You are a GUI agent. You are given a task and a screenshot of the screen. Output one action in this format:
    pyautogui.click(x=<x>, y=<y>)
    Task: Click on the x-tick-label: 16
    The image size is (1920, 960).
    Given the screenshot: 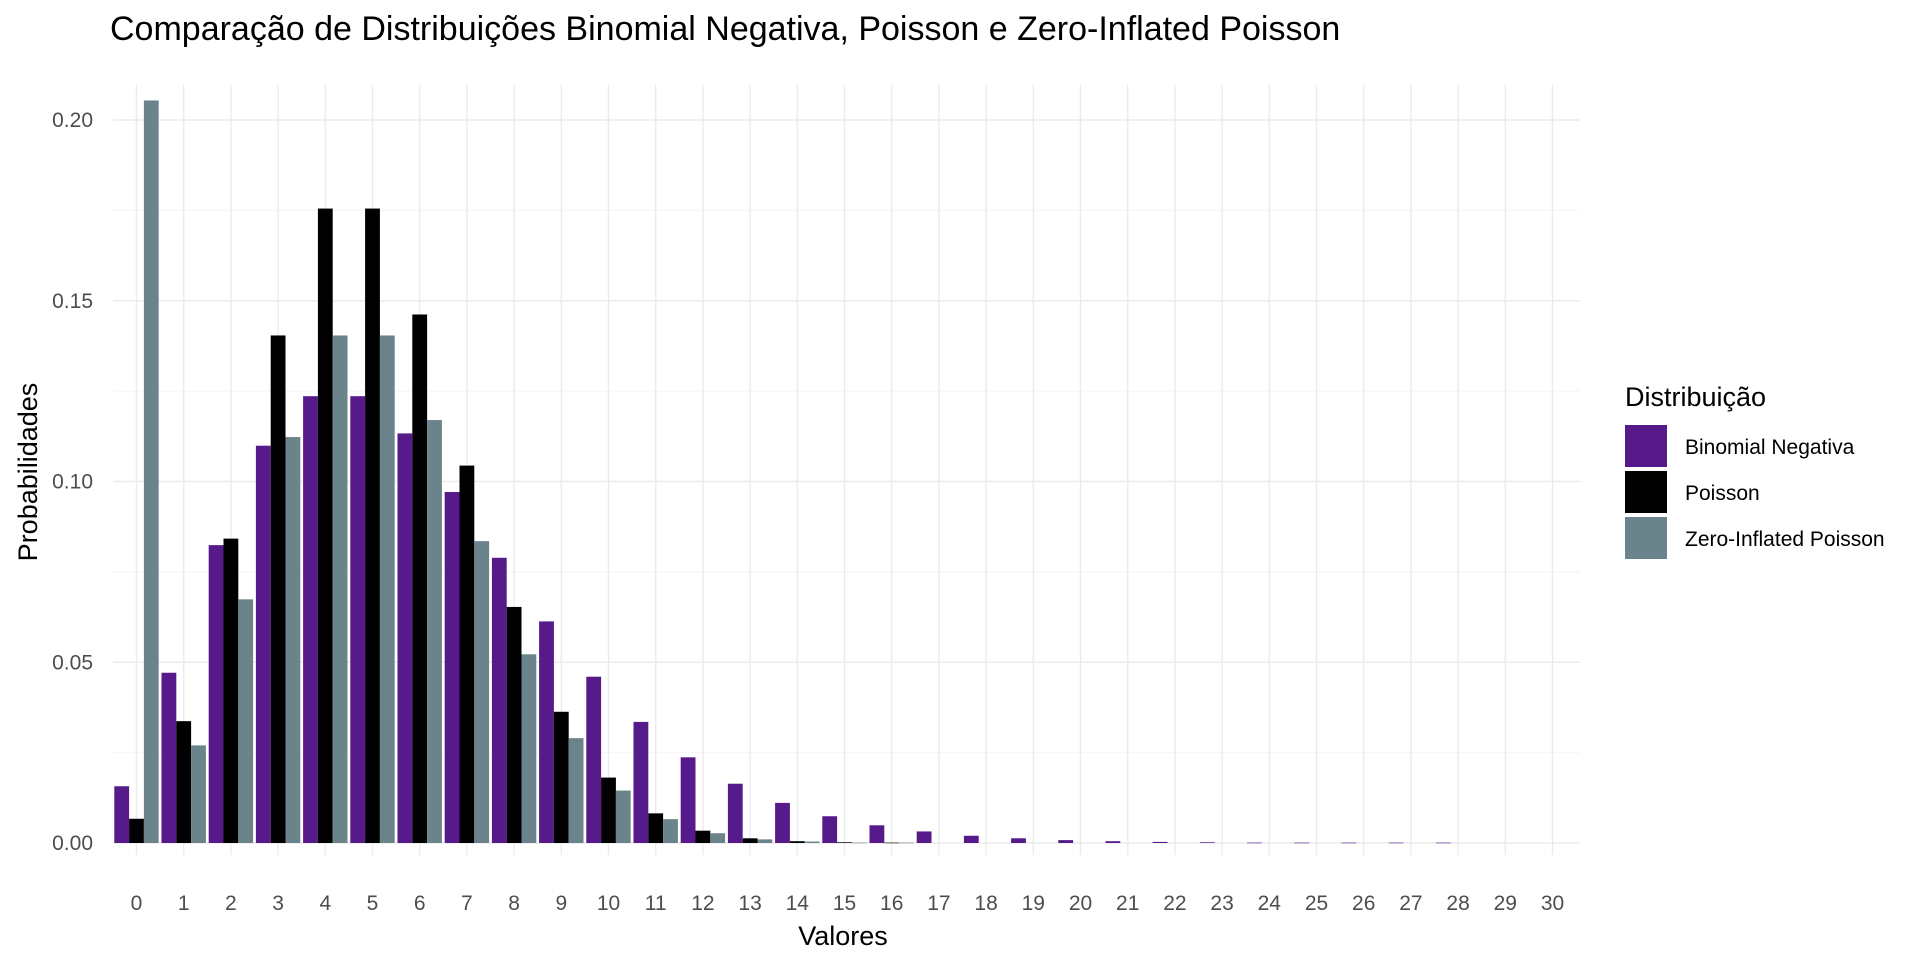 What is the action you would take?
    pyautogui.click(x=891, y=903)
    